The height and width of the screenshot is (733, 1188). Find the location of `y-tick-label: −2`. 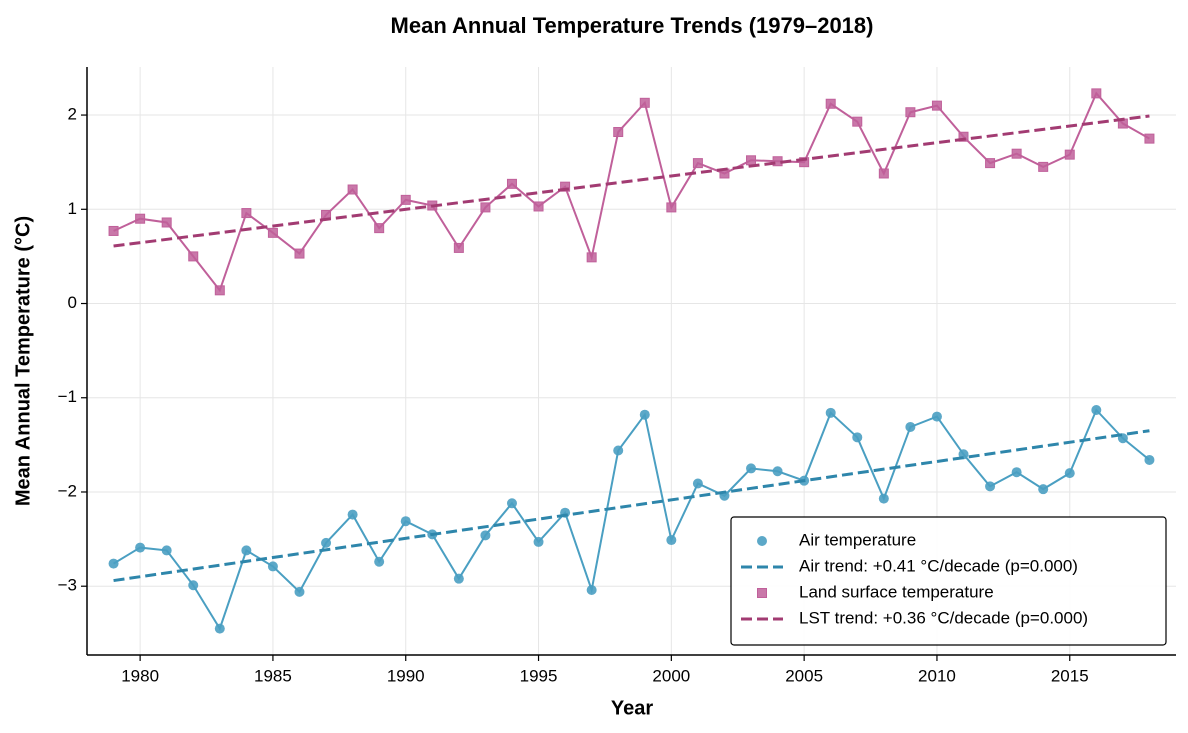

y-tick-label: −2 is located at coordinates (67, 490).